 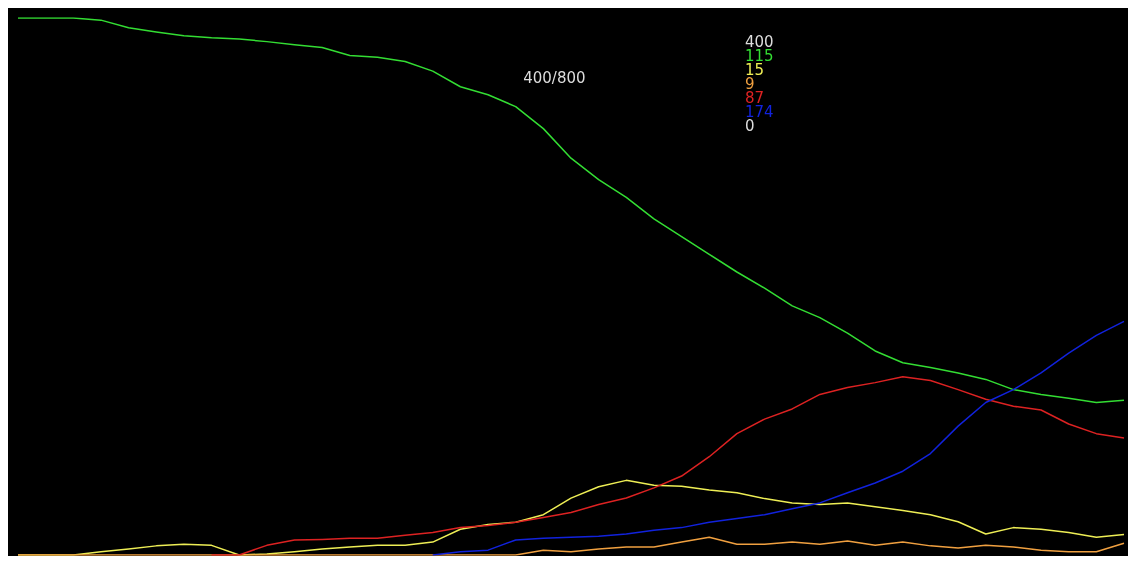 What do you see at coordinates (750, 125) in the screenshot?
I see `annotation: 0` at bounding box center [750, 125].